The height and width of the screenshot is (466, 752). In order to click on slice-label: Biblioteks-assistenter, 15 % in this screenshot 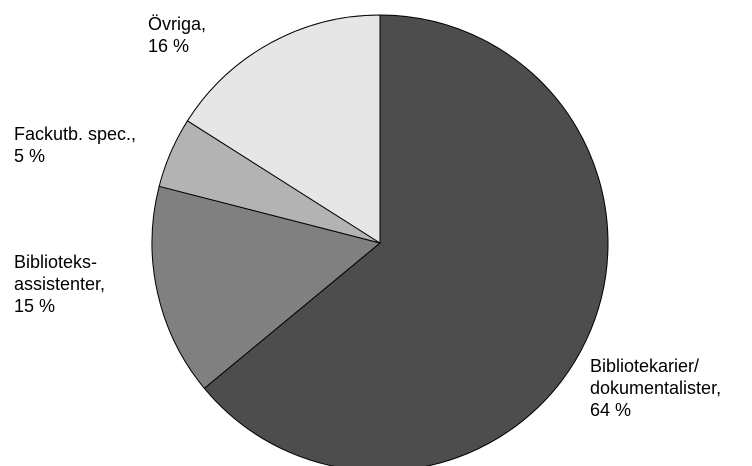, I will do `click(59, 284)`.